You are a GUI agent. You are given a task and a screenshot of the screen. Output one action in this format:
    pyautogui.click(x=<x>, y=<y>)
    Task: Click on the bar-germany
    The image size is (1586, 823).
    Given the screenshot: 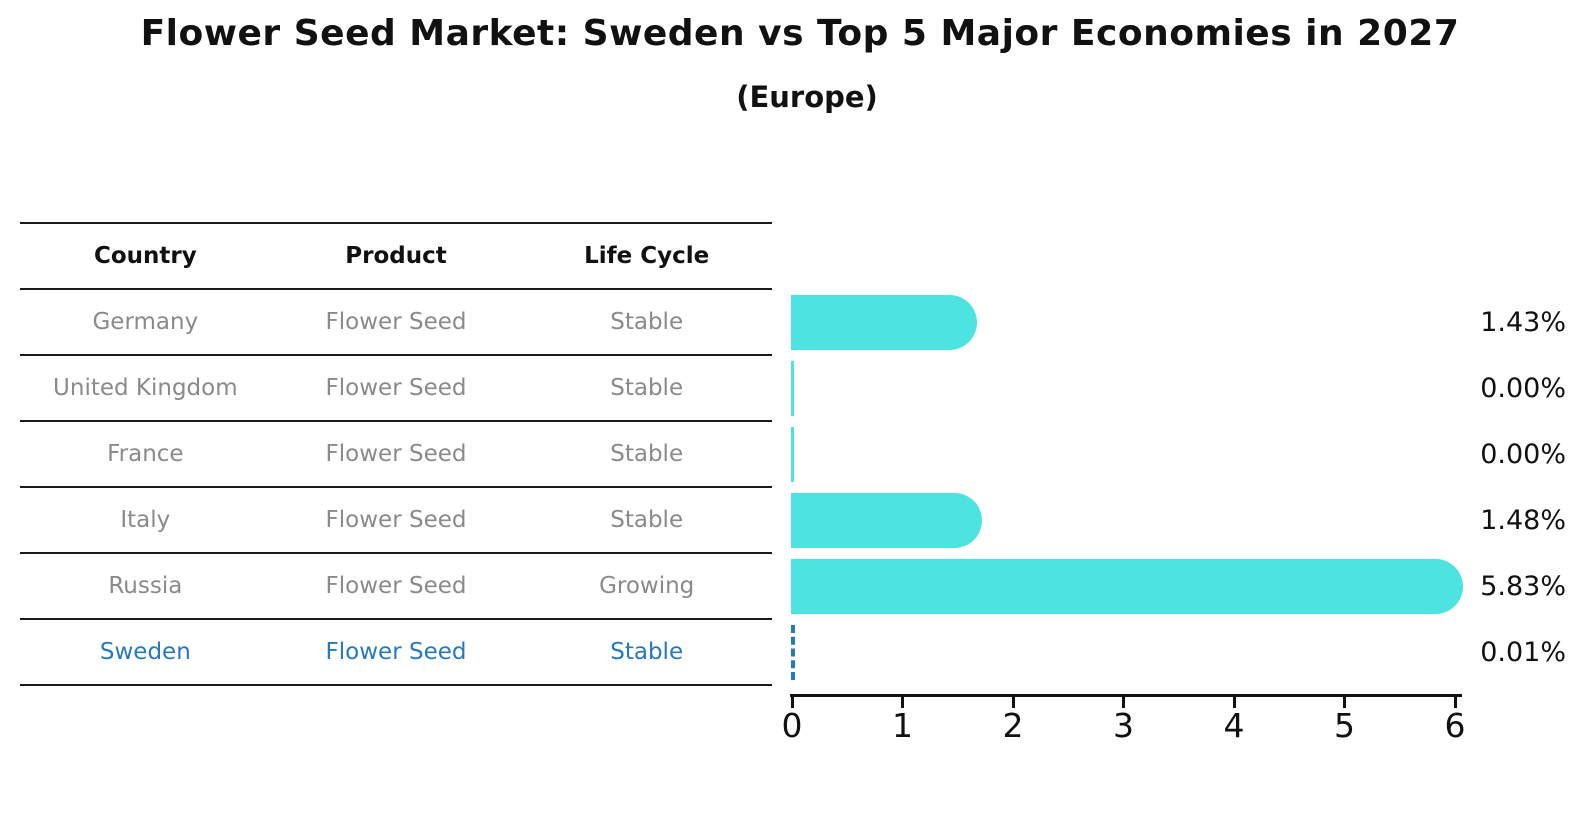 What is the action you would take?
    pyautogui.click(x=884, y=322)
    